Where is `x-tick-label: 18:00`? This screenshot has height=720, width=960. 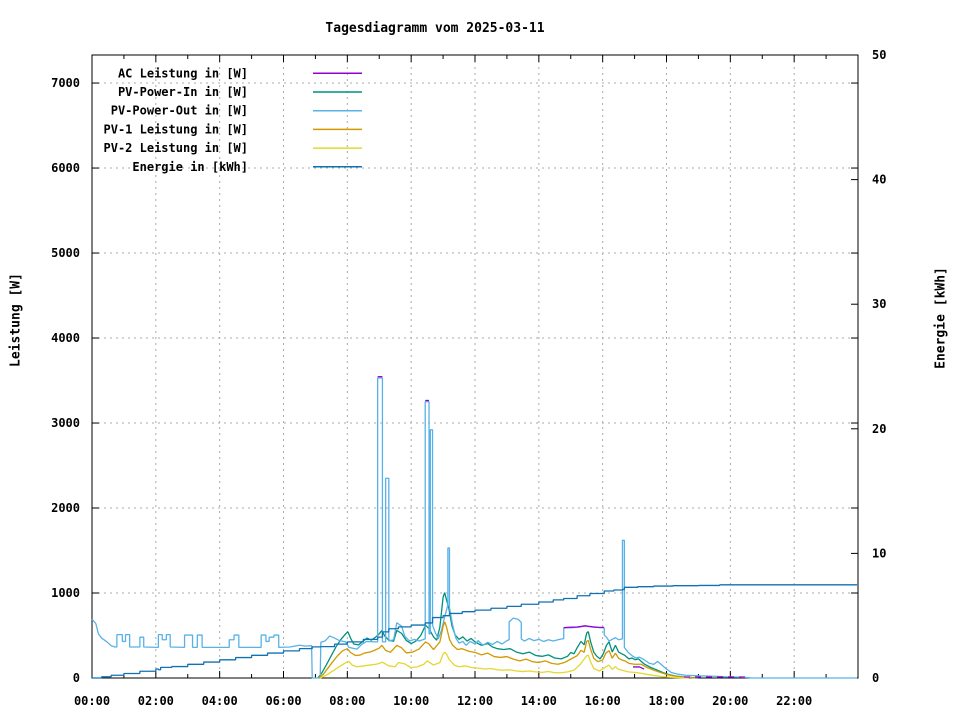 x-tick-label: 18:00 is located at coordinates (666, 701).